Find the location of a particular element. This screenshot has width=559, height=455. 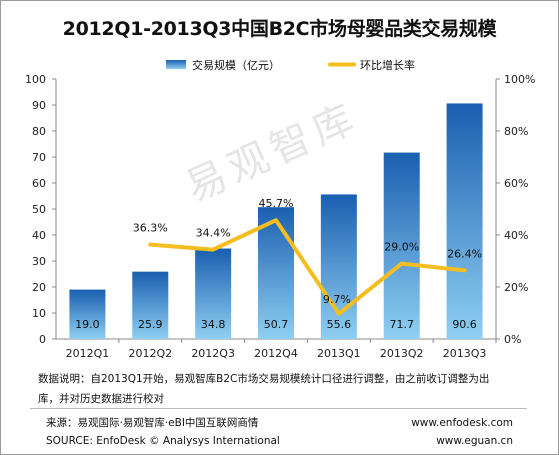

y-right-tick-label: 40% is located at coordinates (516, 235).